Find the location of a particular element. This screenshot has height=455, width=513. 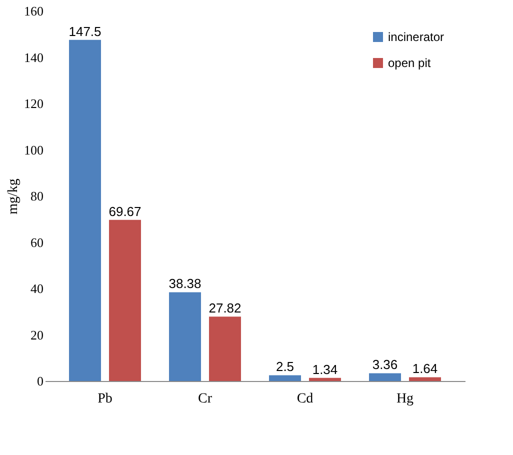

y-tick-label: 40 is located at coordinates (37, 288).